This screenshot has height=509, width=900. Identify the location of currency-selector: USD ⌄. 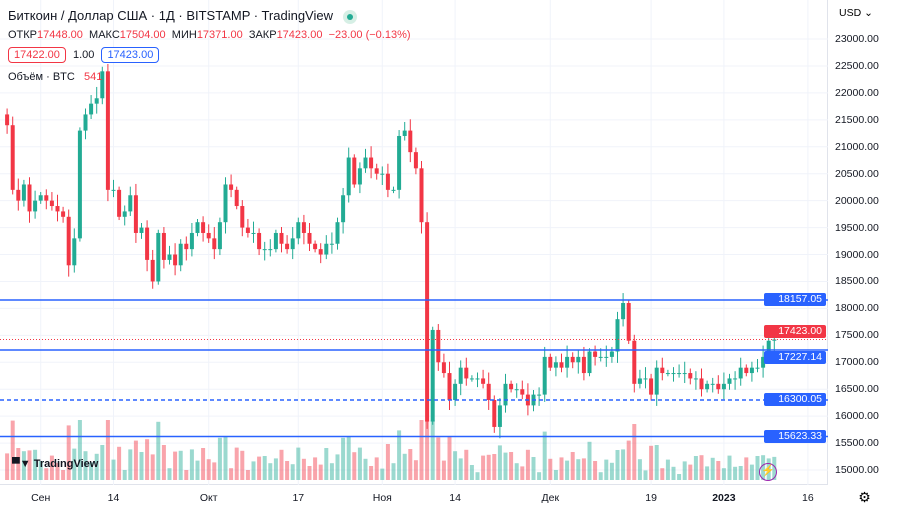
(856, 13).